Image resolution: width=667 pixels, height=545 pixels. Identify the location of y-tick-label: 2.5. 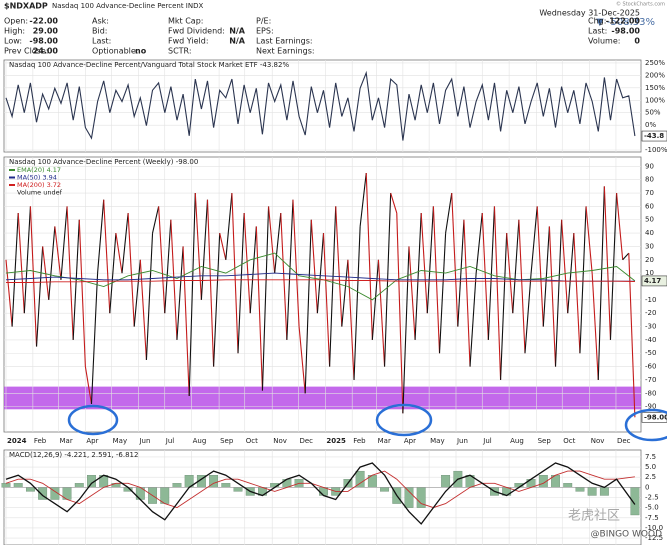
(650, 477).